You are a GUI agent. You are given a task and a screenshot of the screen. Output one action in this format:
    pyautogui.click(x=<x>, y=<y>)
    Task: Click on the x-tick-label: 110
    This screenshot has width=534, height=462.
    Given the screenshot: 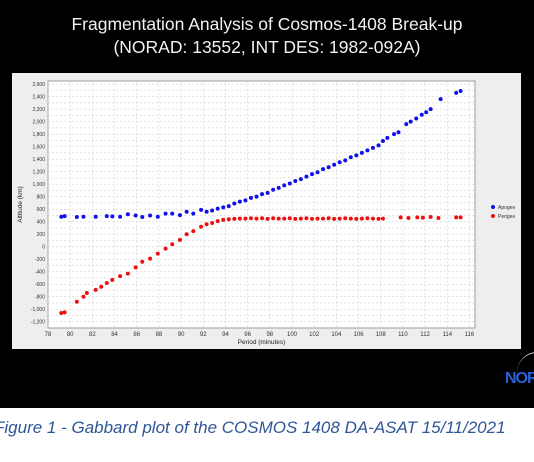 What is the action you would take?
    pyautogui.click(x=403, y=335)
    